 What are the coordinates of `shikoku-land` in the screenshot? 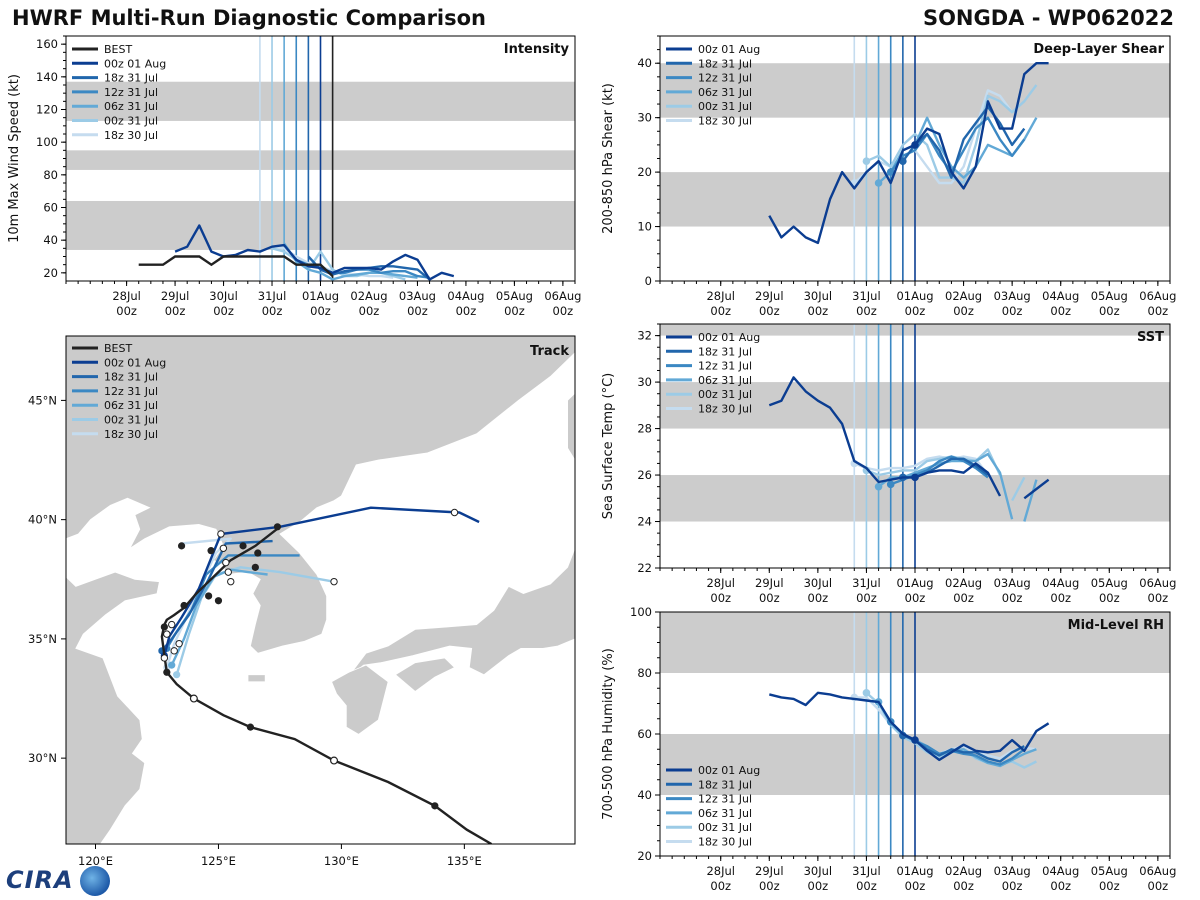 It's located at (425, 674).